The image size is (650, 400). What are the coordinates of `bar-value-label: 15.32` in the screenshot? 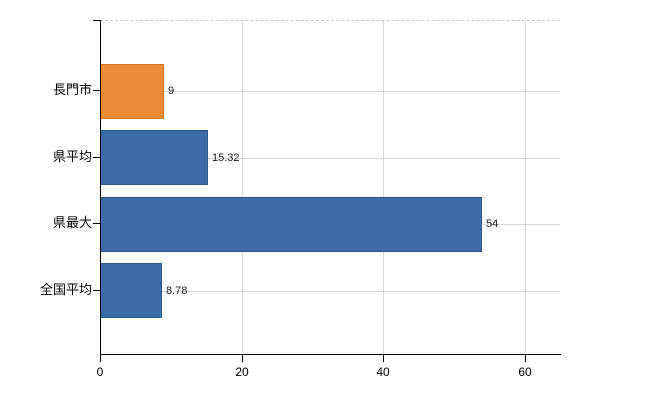 It's located at (226, 158).